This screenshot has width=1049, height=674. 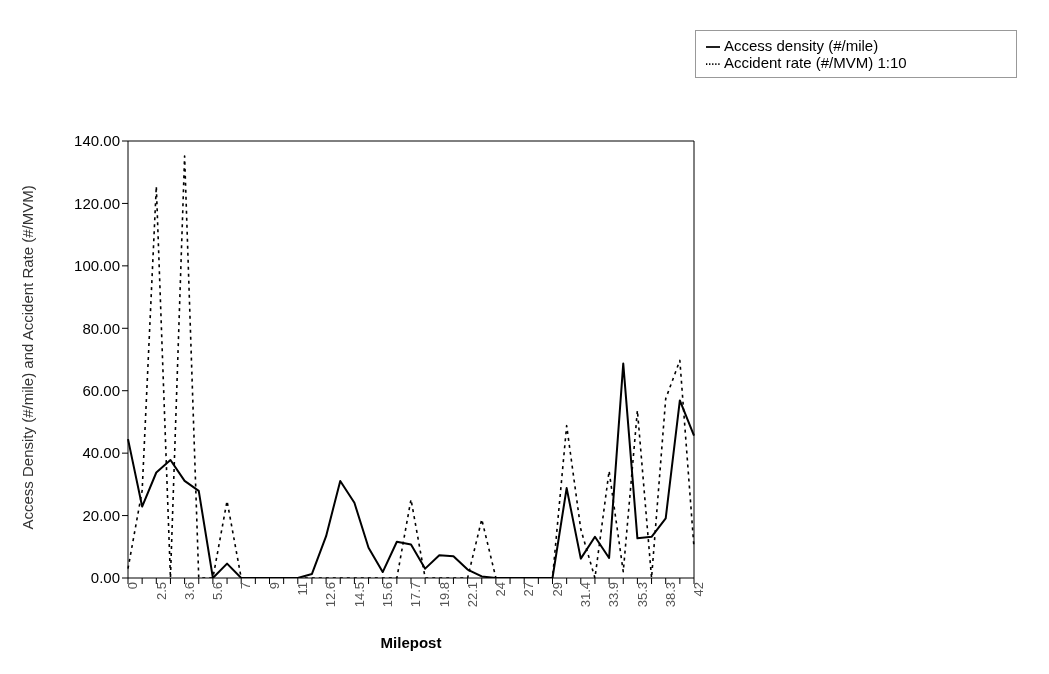 I want to click on y-tick-label: 100.00, so click(x=97, y=266).